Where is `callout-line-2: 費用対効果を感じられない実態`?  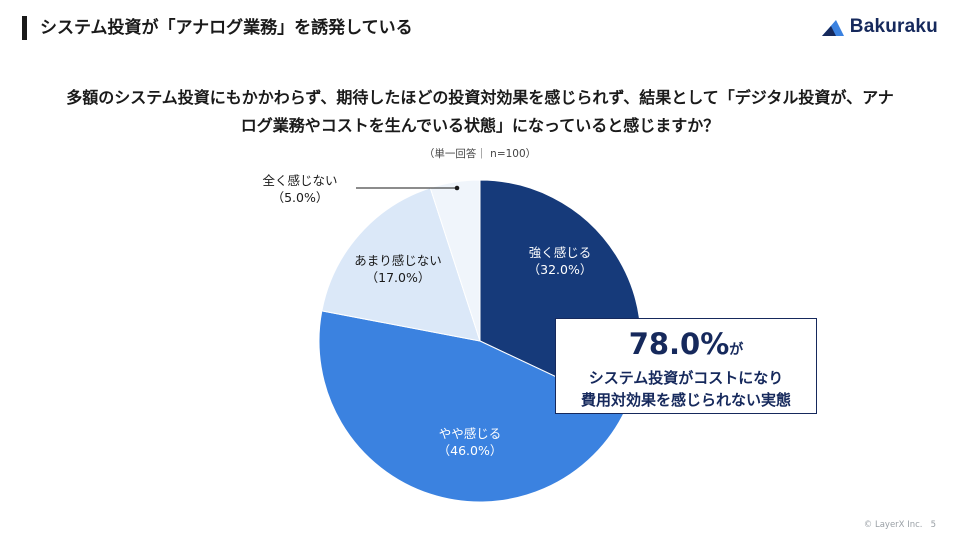 callout-line-2: 費用対効果を感じられない実態 is located at coordinates (685, 400).